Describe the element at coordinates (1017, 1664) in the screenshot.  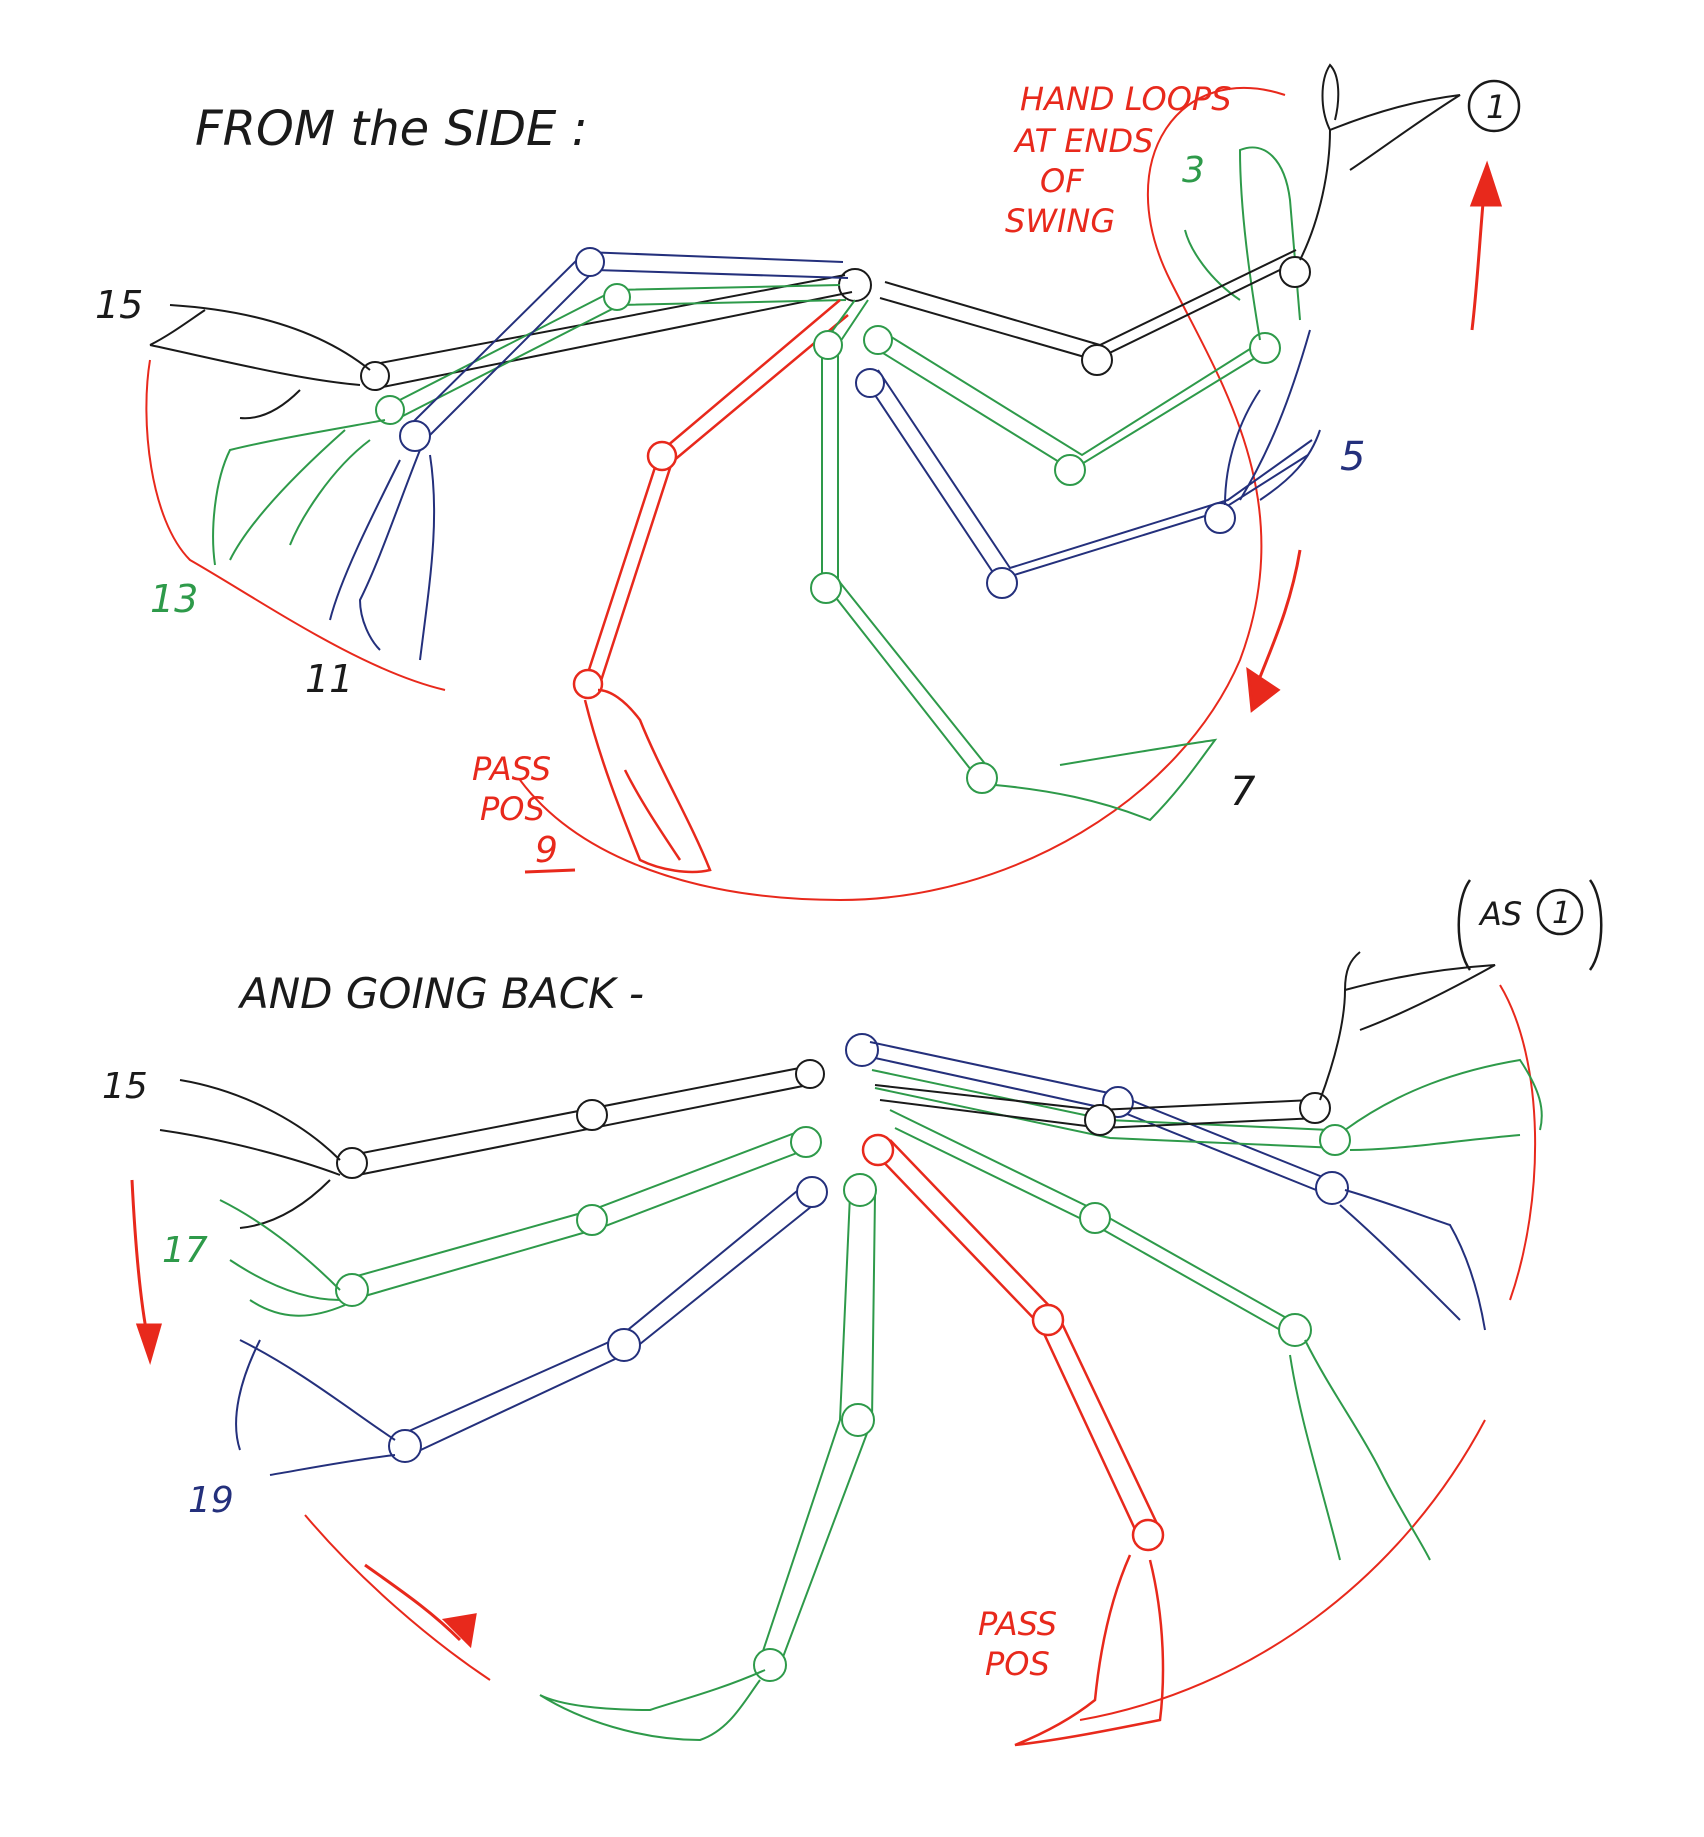
I see `bottom-pos-label: POS` at that location.